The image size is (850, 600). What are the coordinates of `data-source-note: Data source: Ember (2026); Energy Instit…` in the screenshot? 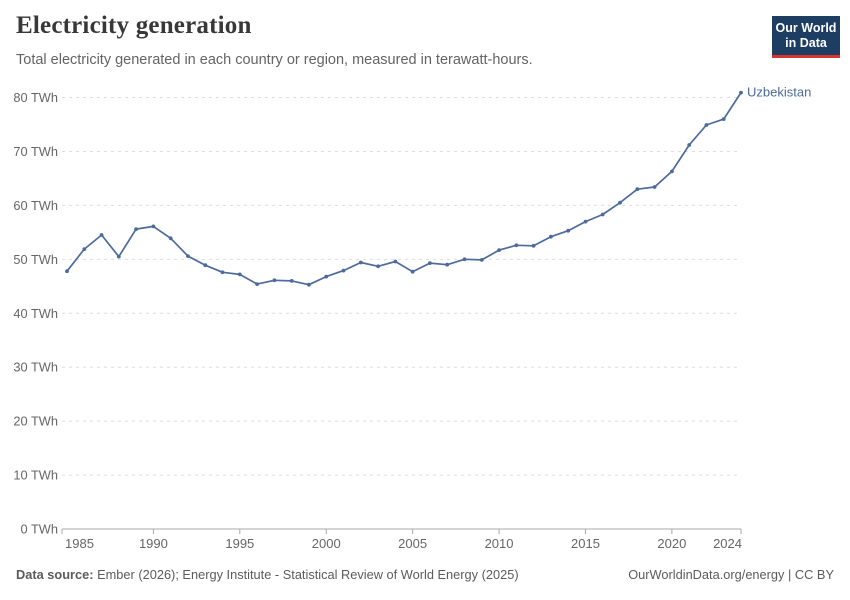 It's located at (267, 574).